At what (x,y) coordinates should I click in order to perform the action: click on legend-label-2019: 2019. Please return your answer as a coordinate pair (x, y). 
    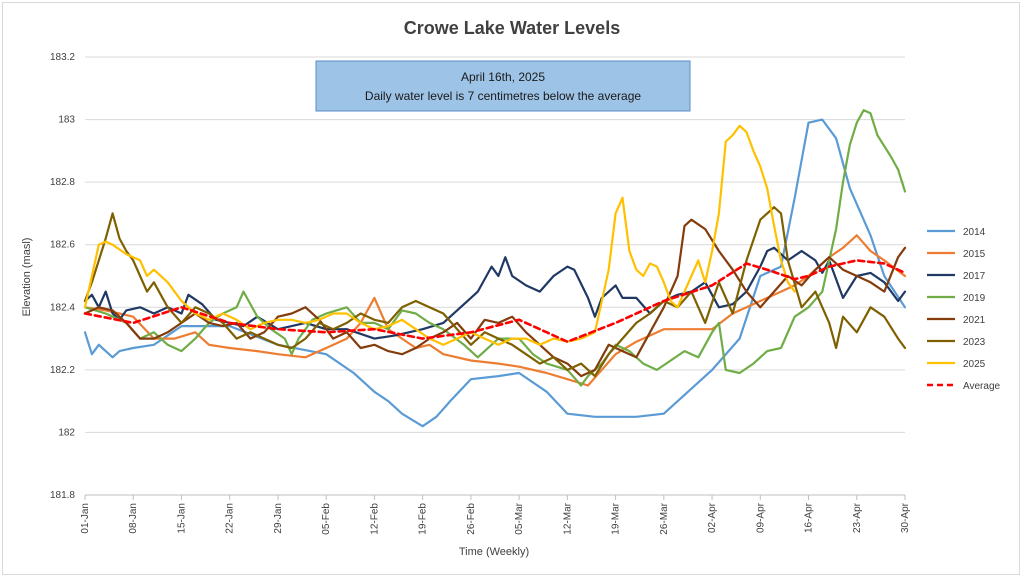
    Looking at the image, I should click on (974, 298).